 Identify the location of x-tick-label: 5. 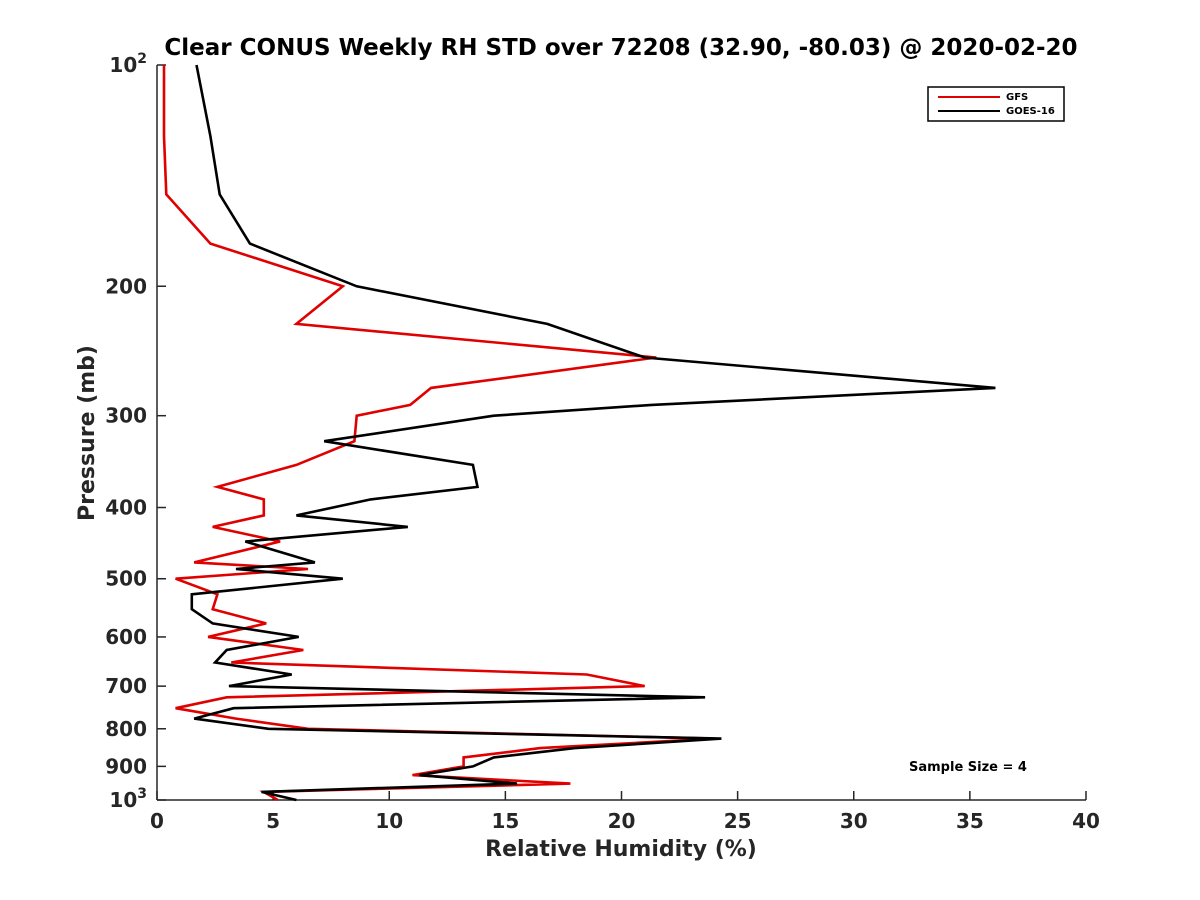
(273, 821).